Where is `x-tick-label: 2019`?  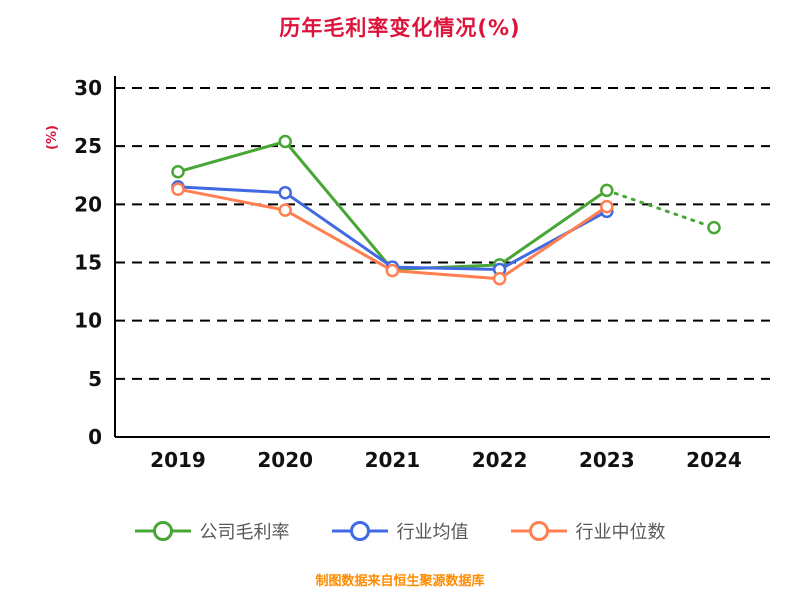
x-tick-label: 2019 is located at coordinates (178, 460).